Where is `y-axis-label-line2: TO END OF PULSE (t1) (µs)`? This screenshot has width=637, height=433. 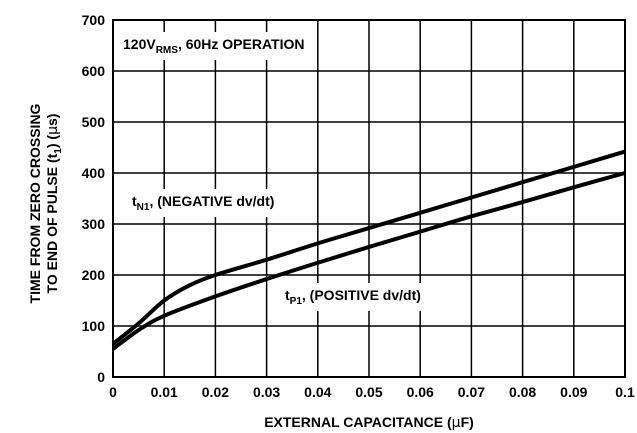 y-axis-label-line2: TO END OF PULSE (t1) (µs) is located at coordinates (54, 204).